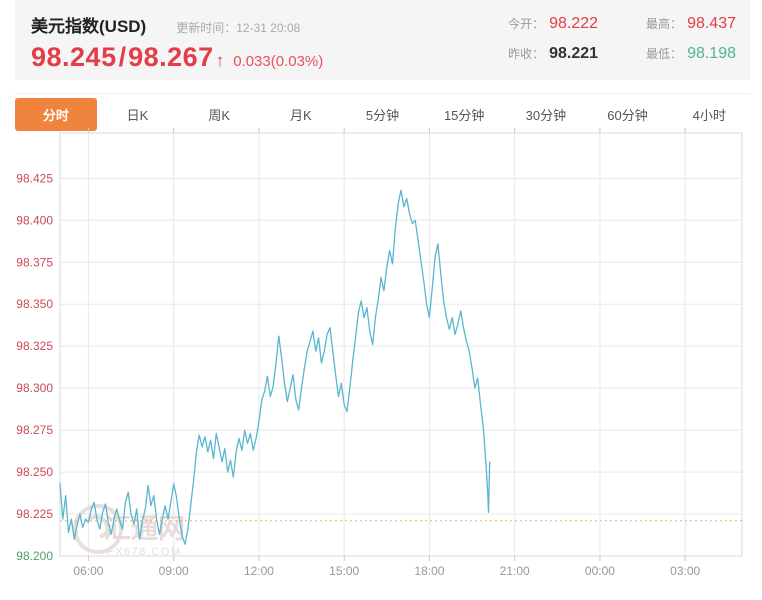 This screenshot has width=762, height=600. I want to click on y-axis-label: 98.350, so click(34, 304).